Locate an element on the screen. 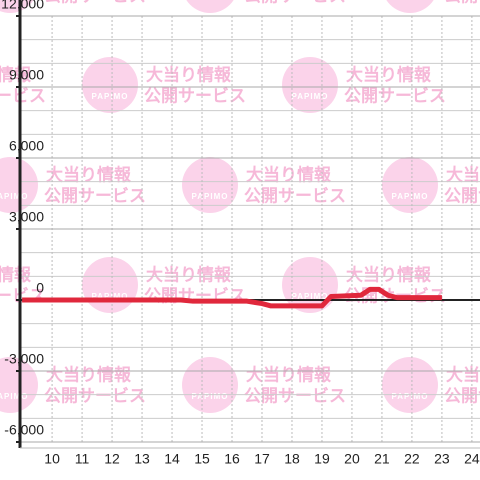  x-tick-label: 12 is located at coordinates (112, 459).